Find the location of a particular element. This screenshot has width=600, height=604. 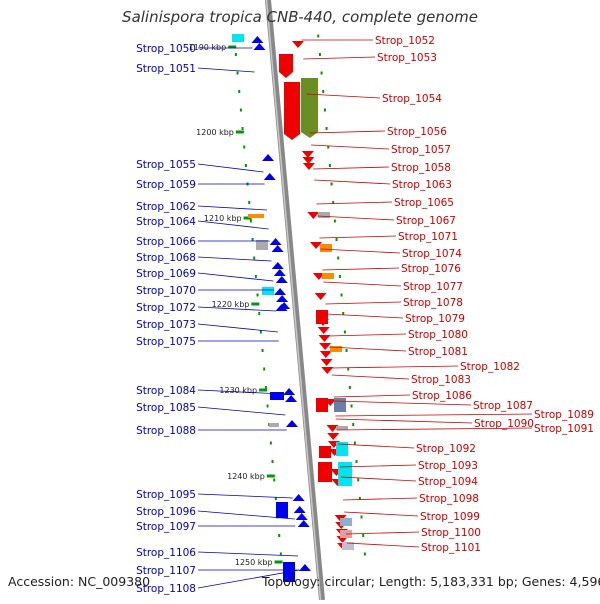

left-gene-label: Strop_1062 is located at coordinates (166, 207).